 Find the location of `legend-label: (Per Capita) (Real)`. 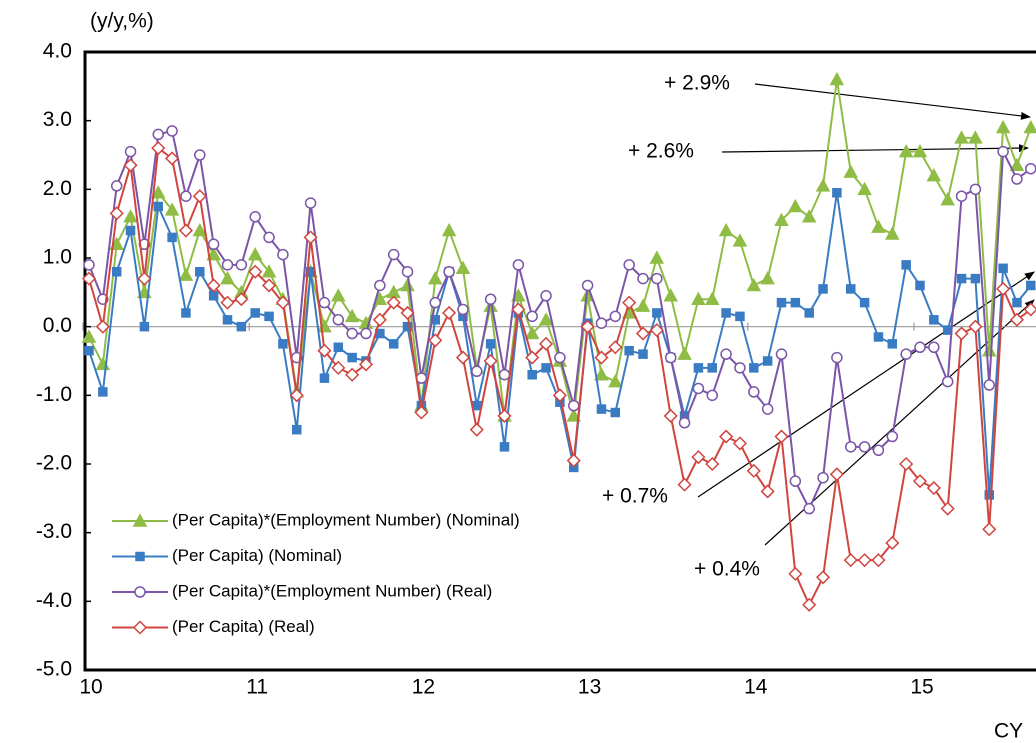

legend-label: (Per Capita) (Real) is located at coordinates (243, 626).